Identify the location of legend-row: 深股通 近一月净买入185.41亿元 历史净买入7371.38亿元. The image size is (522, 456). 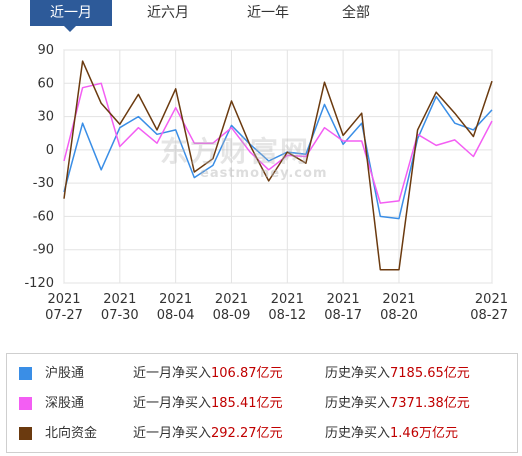
(262, 404).